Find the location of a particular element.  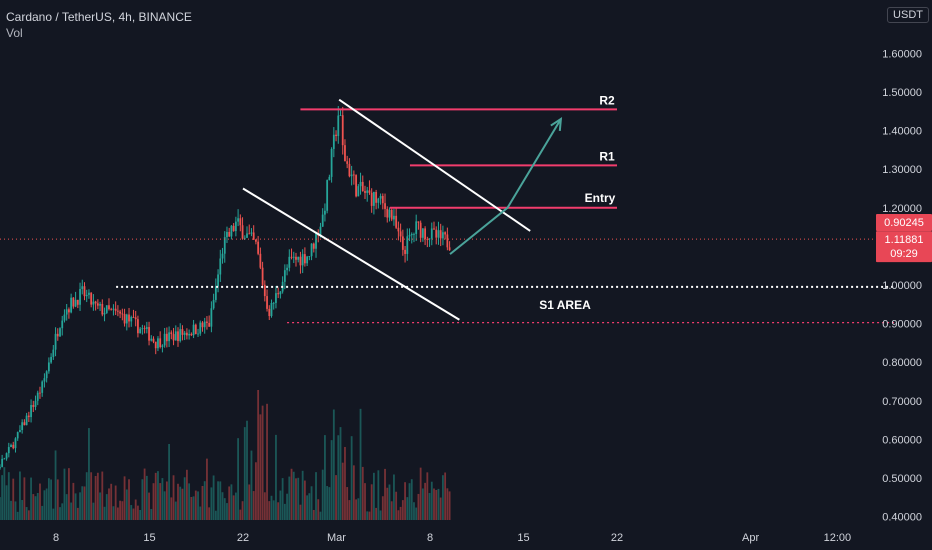

currency-selector: USDT is located at coordinates (908, 15).